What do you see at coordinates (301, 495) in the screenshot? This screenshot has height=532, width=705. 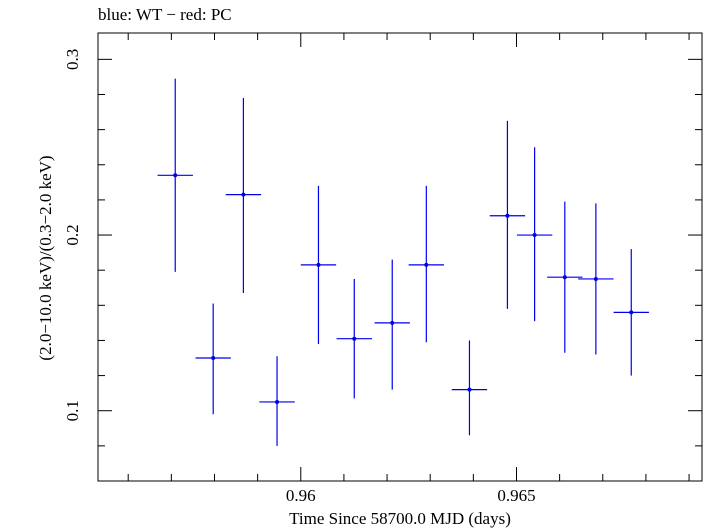 I see `x-tick-label: 0.96` at bounding box center [301, 495].